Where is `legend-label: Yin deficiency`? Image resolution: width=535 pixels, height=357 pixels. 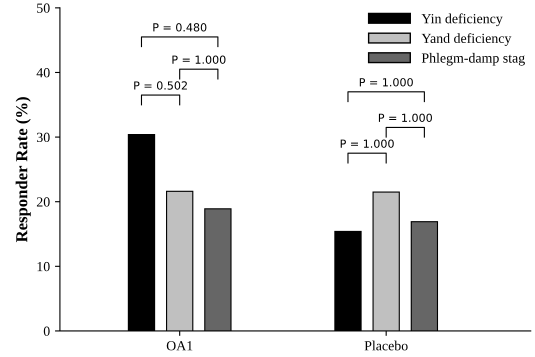 legend-label: Yin deficiency is located at coordinates (462, 19).